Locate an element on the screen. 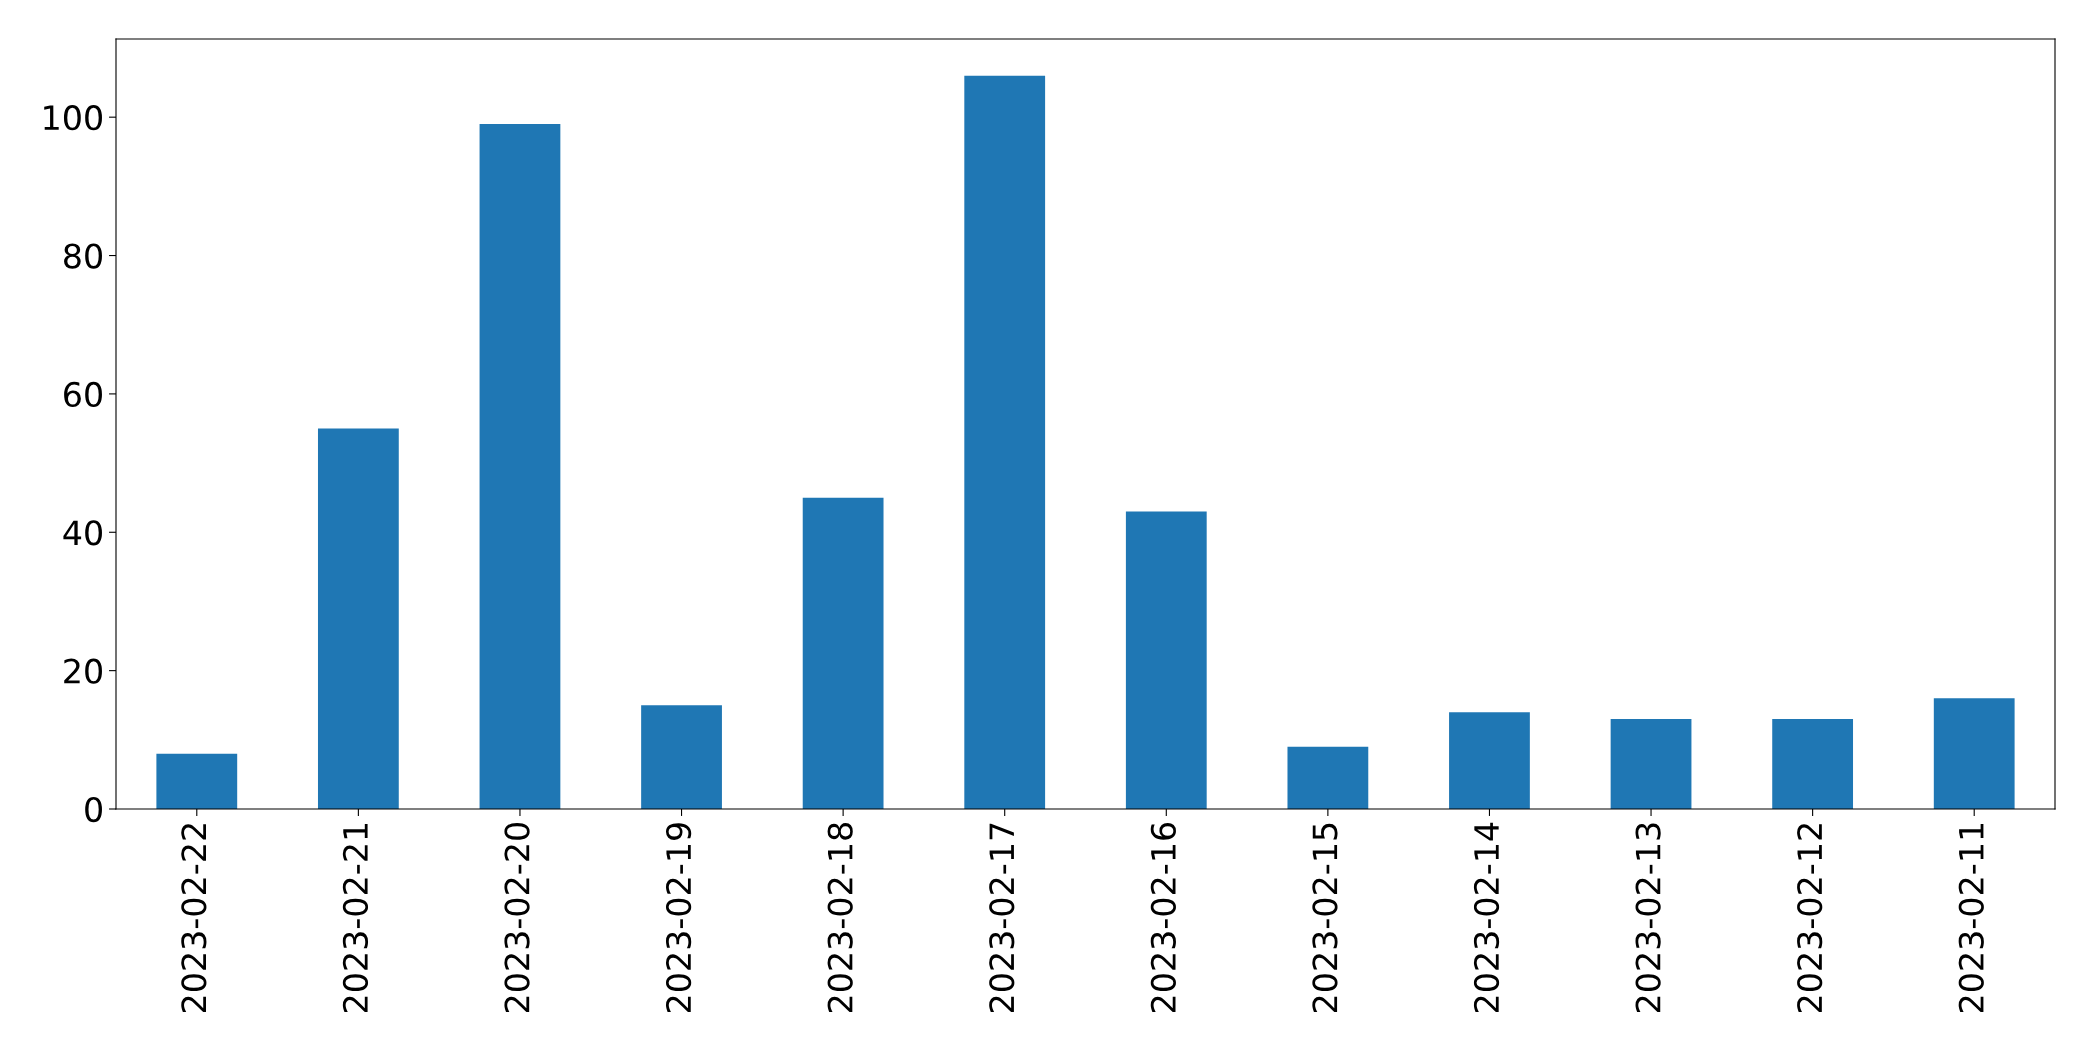  y-tick-label: 60 is located at coordinates (83, 394).